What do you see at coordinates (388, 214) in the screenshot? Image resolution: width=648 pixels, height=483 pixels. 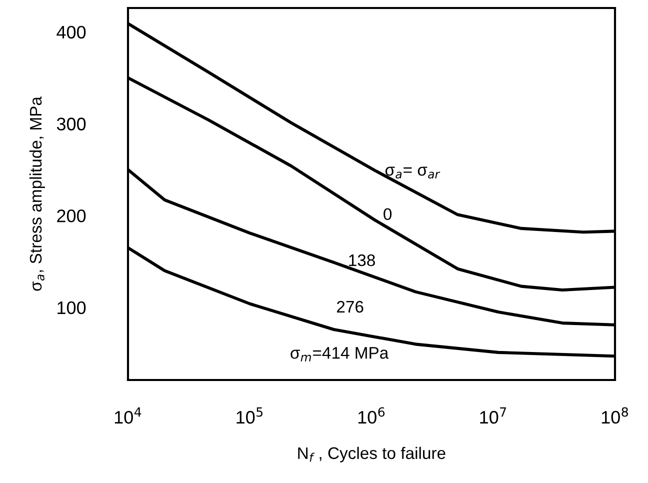 I see `annotation: 0` at bounding box center [388, 214].